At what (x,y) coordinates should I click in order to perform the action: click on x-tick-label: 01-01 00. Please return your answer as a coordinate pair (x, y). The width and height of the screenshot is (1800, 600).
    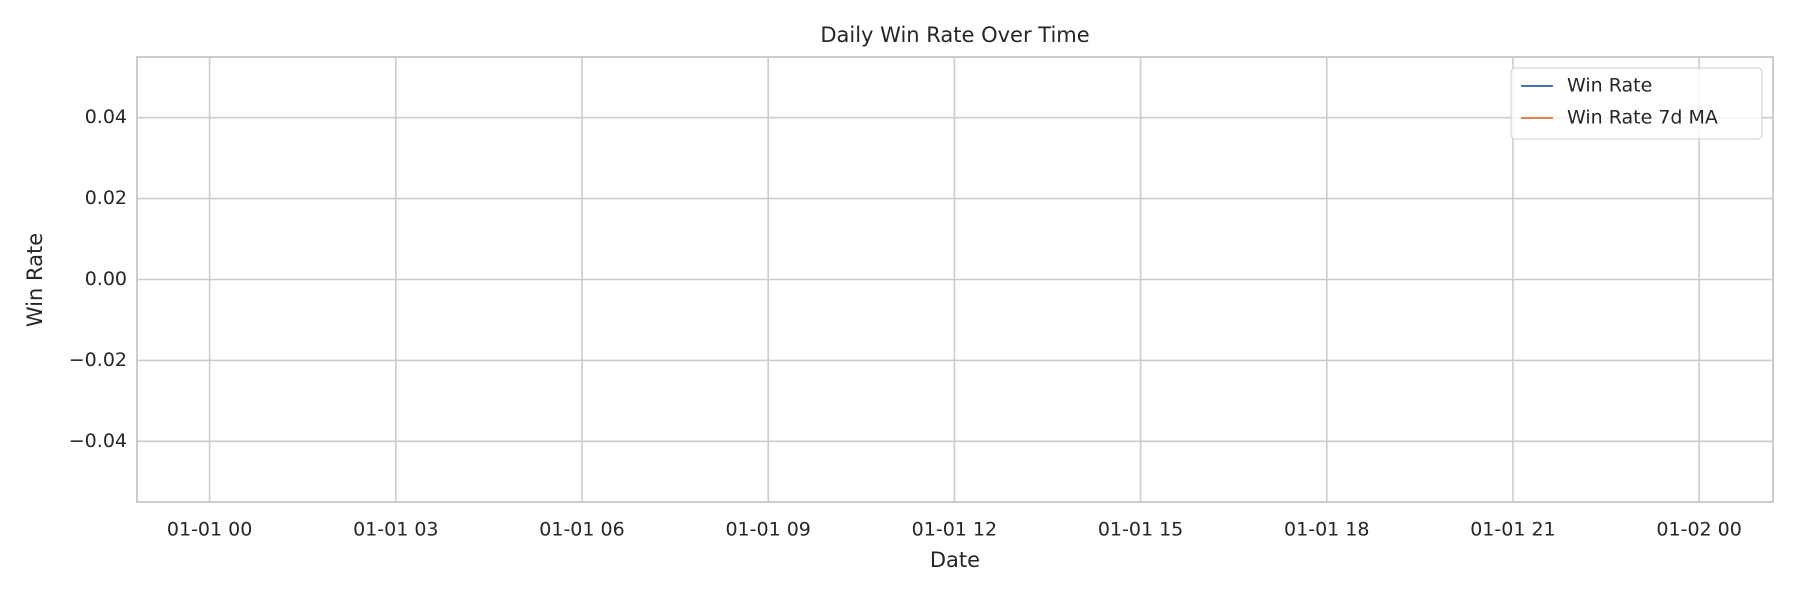
    Looking at the image, I should click on (209, 530).